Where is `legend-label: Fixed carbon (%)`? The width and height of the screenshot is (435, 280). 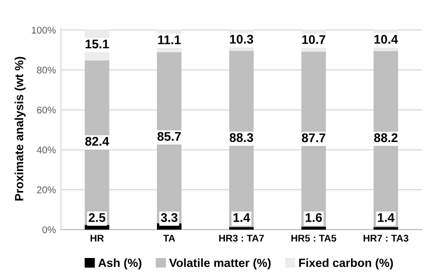 legend-label: Fixed carbon (%) is located at coordinates (346, 264).